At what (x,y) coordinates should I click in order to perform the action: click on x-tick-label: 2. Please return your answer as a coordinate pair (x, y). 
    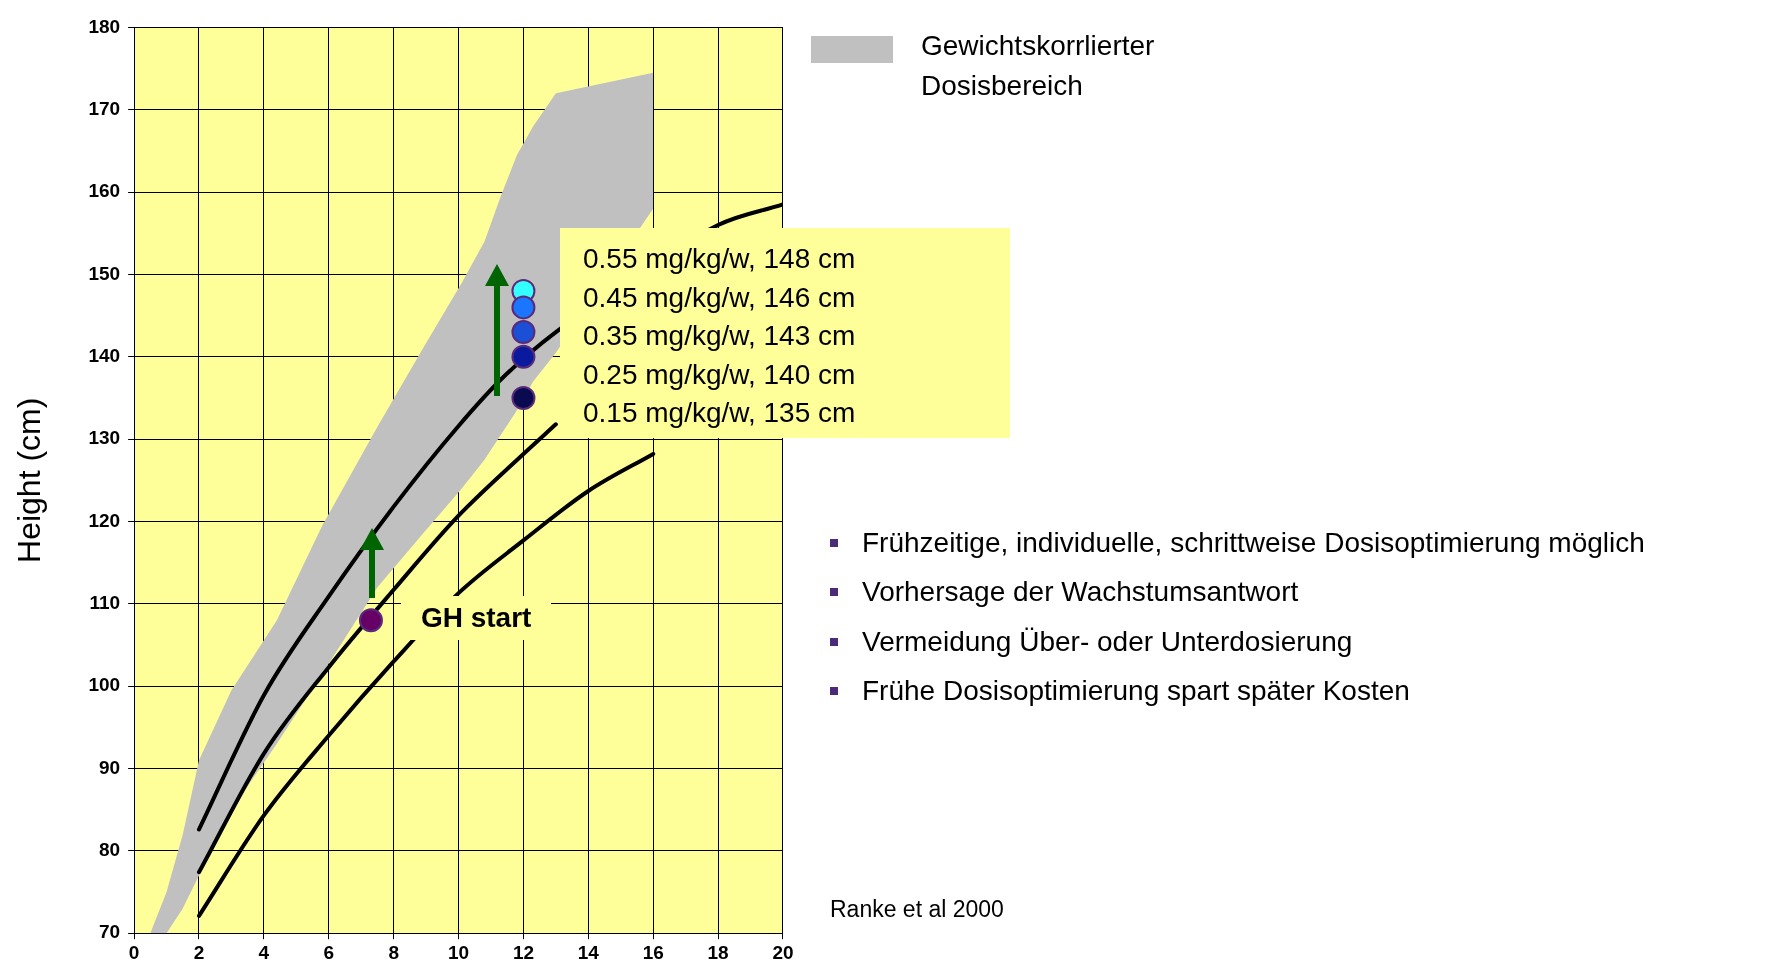
    Looking at the image, I should click on (199, 952).